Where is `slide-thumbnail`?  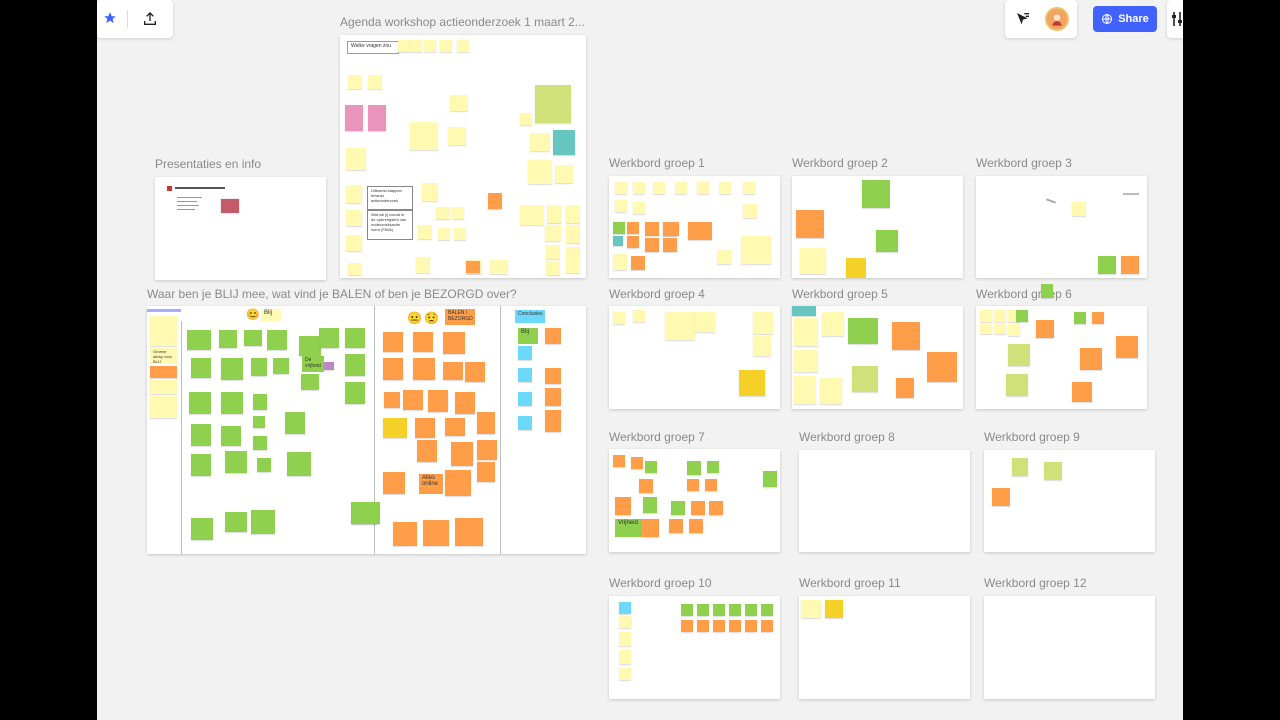 slide-thumbnail is located at coordinates (205, 199).